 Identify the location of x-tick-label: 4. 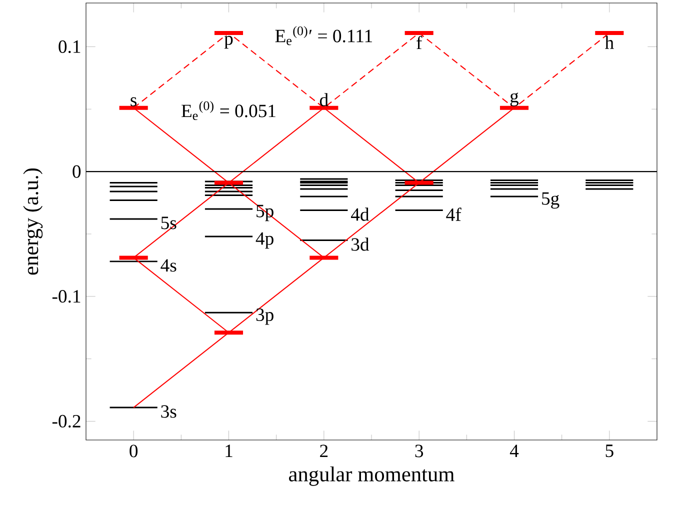
(514, 450).